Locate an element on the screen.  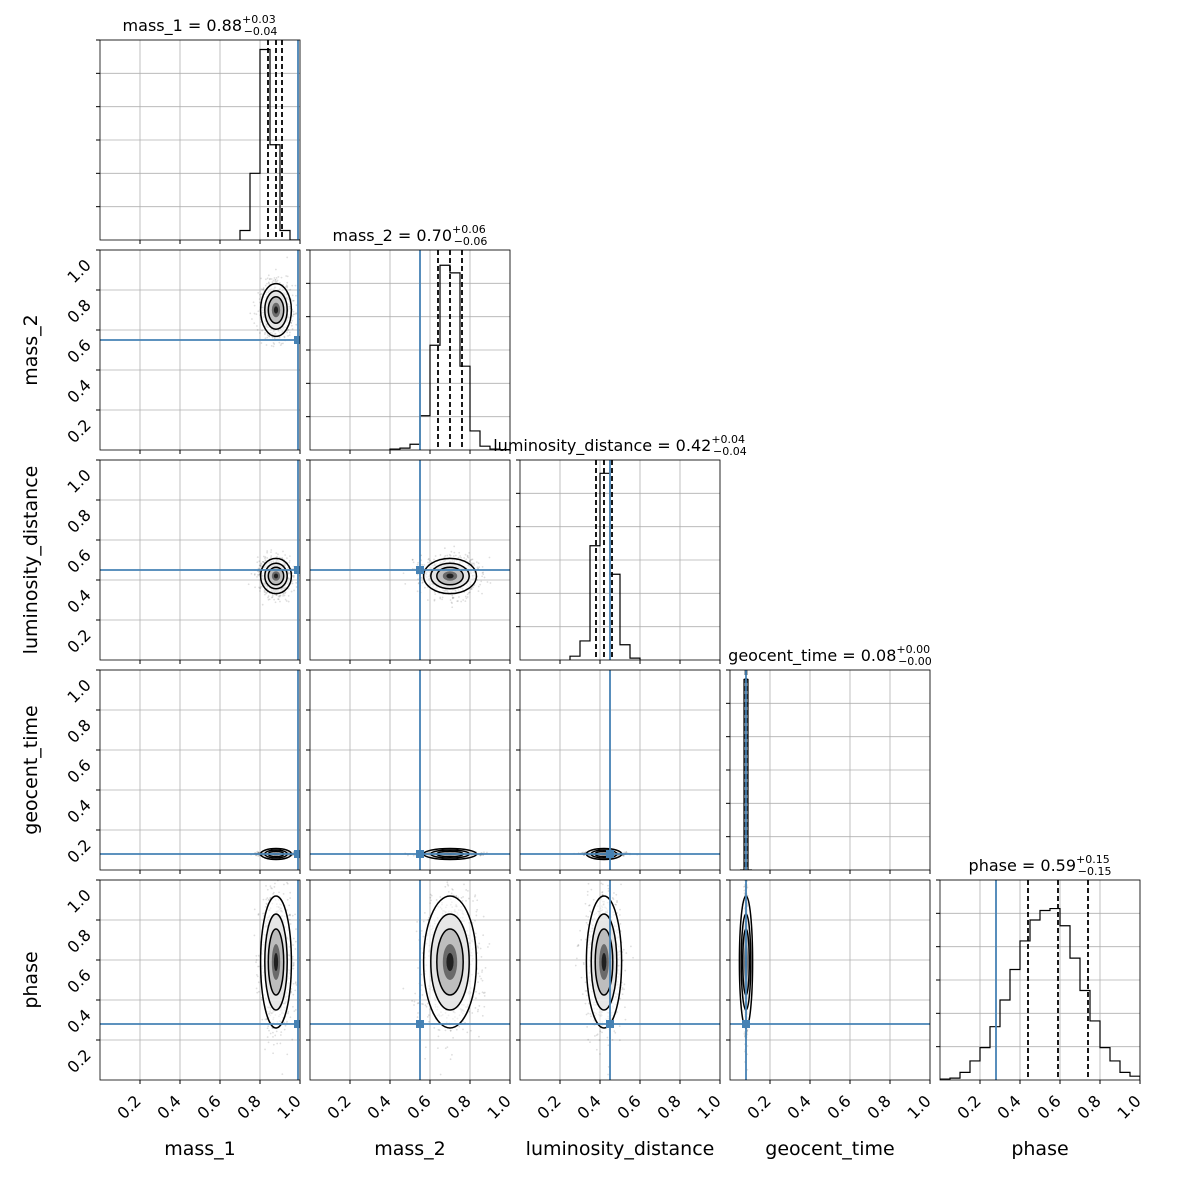
panel-mass_1-mass_2: 0.20.40.60.81.0mass_2 is located at coordinates (161, 352).